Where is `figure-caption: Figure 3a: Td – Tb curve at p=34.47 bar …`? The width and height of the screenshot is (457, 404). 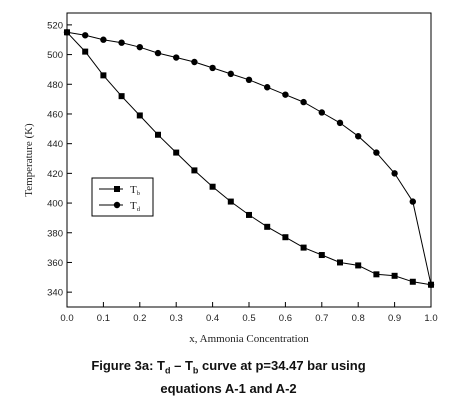
figure-caption: Figure 3a: Td – Tb curve at p=34.47 bar … is located at coordinates (228, 377).